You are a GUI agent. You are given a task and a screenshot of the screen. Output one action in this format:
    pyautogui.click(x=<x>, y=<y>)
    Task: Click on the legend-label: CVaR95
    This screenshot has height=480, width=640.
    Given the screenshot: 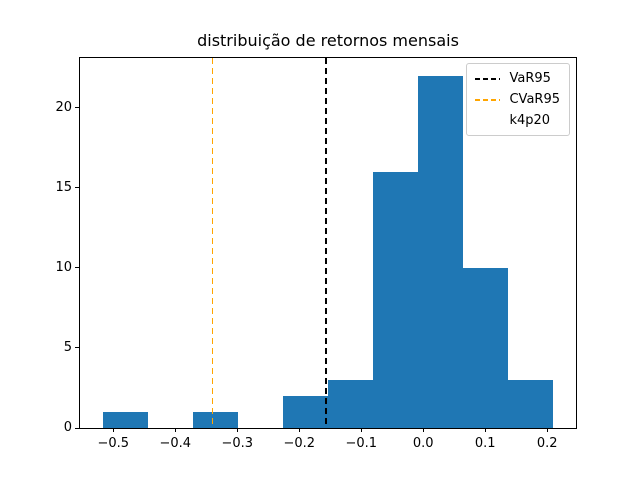 What is the action you would take?
    pyautogui.click(x=534, y=99)
    